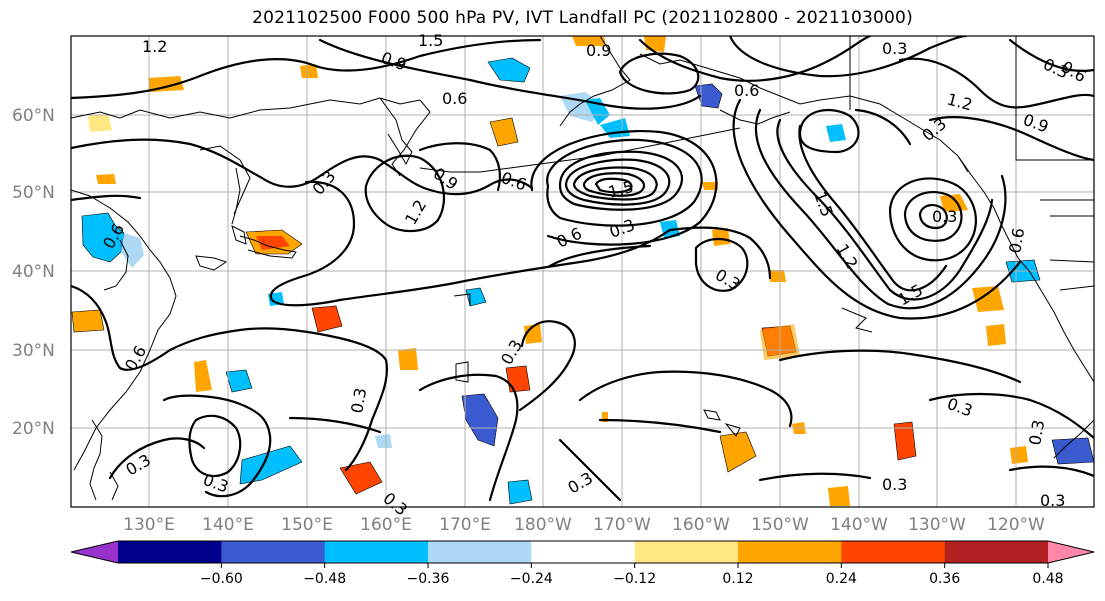 The width and height of the screenshot is (1105, 601). What do you see at coordinates (1071, 552) in the screenshot?
I see `colorbar-extend-max` at bounding box center [1071, 552].